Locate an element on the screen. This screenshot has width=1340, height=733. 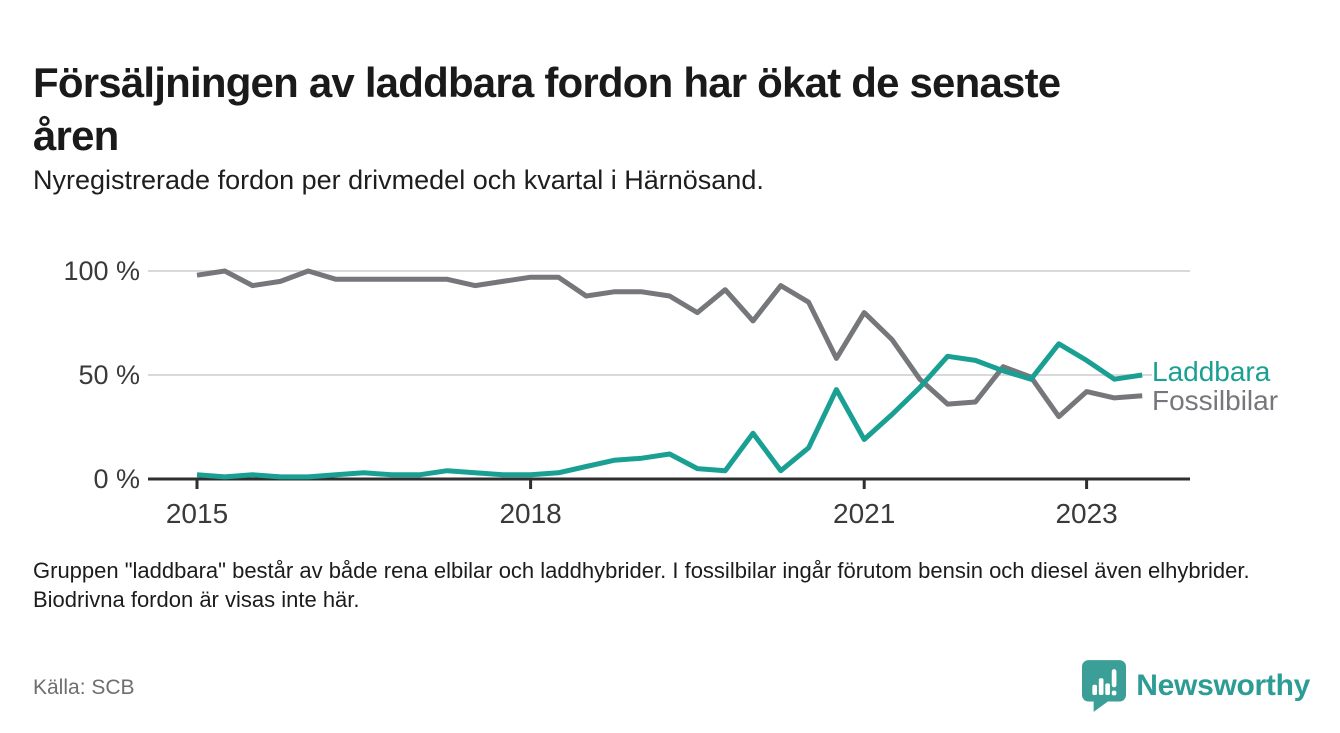
newsworthy-logo: Newsworthy is located at coordinates (1196, 686).